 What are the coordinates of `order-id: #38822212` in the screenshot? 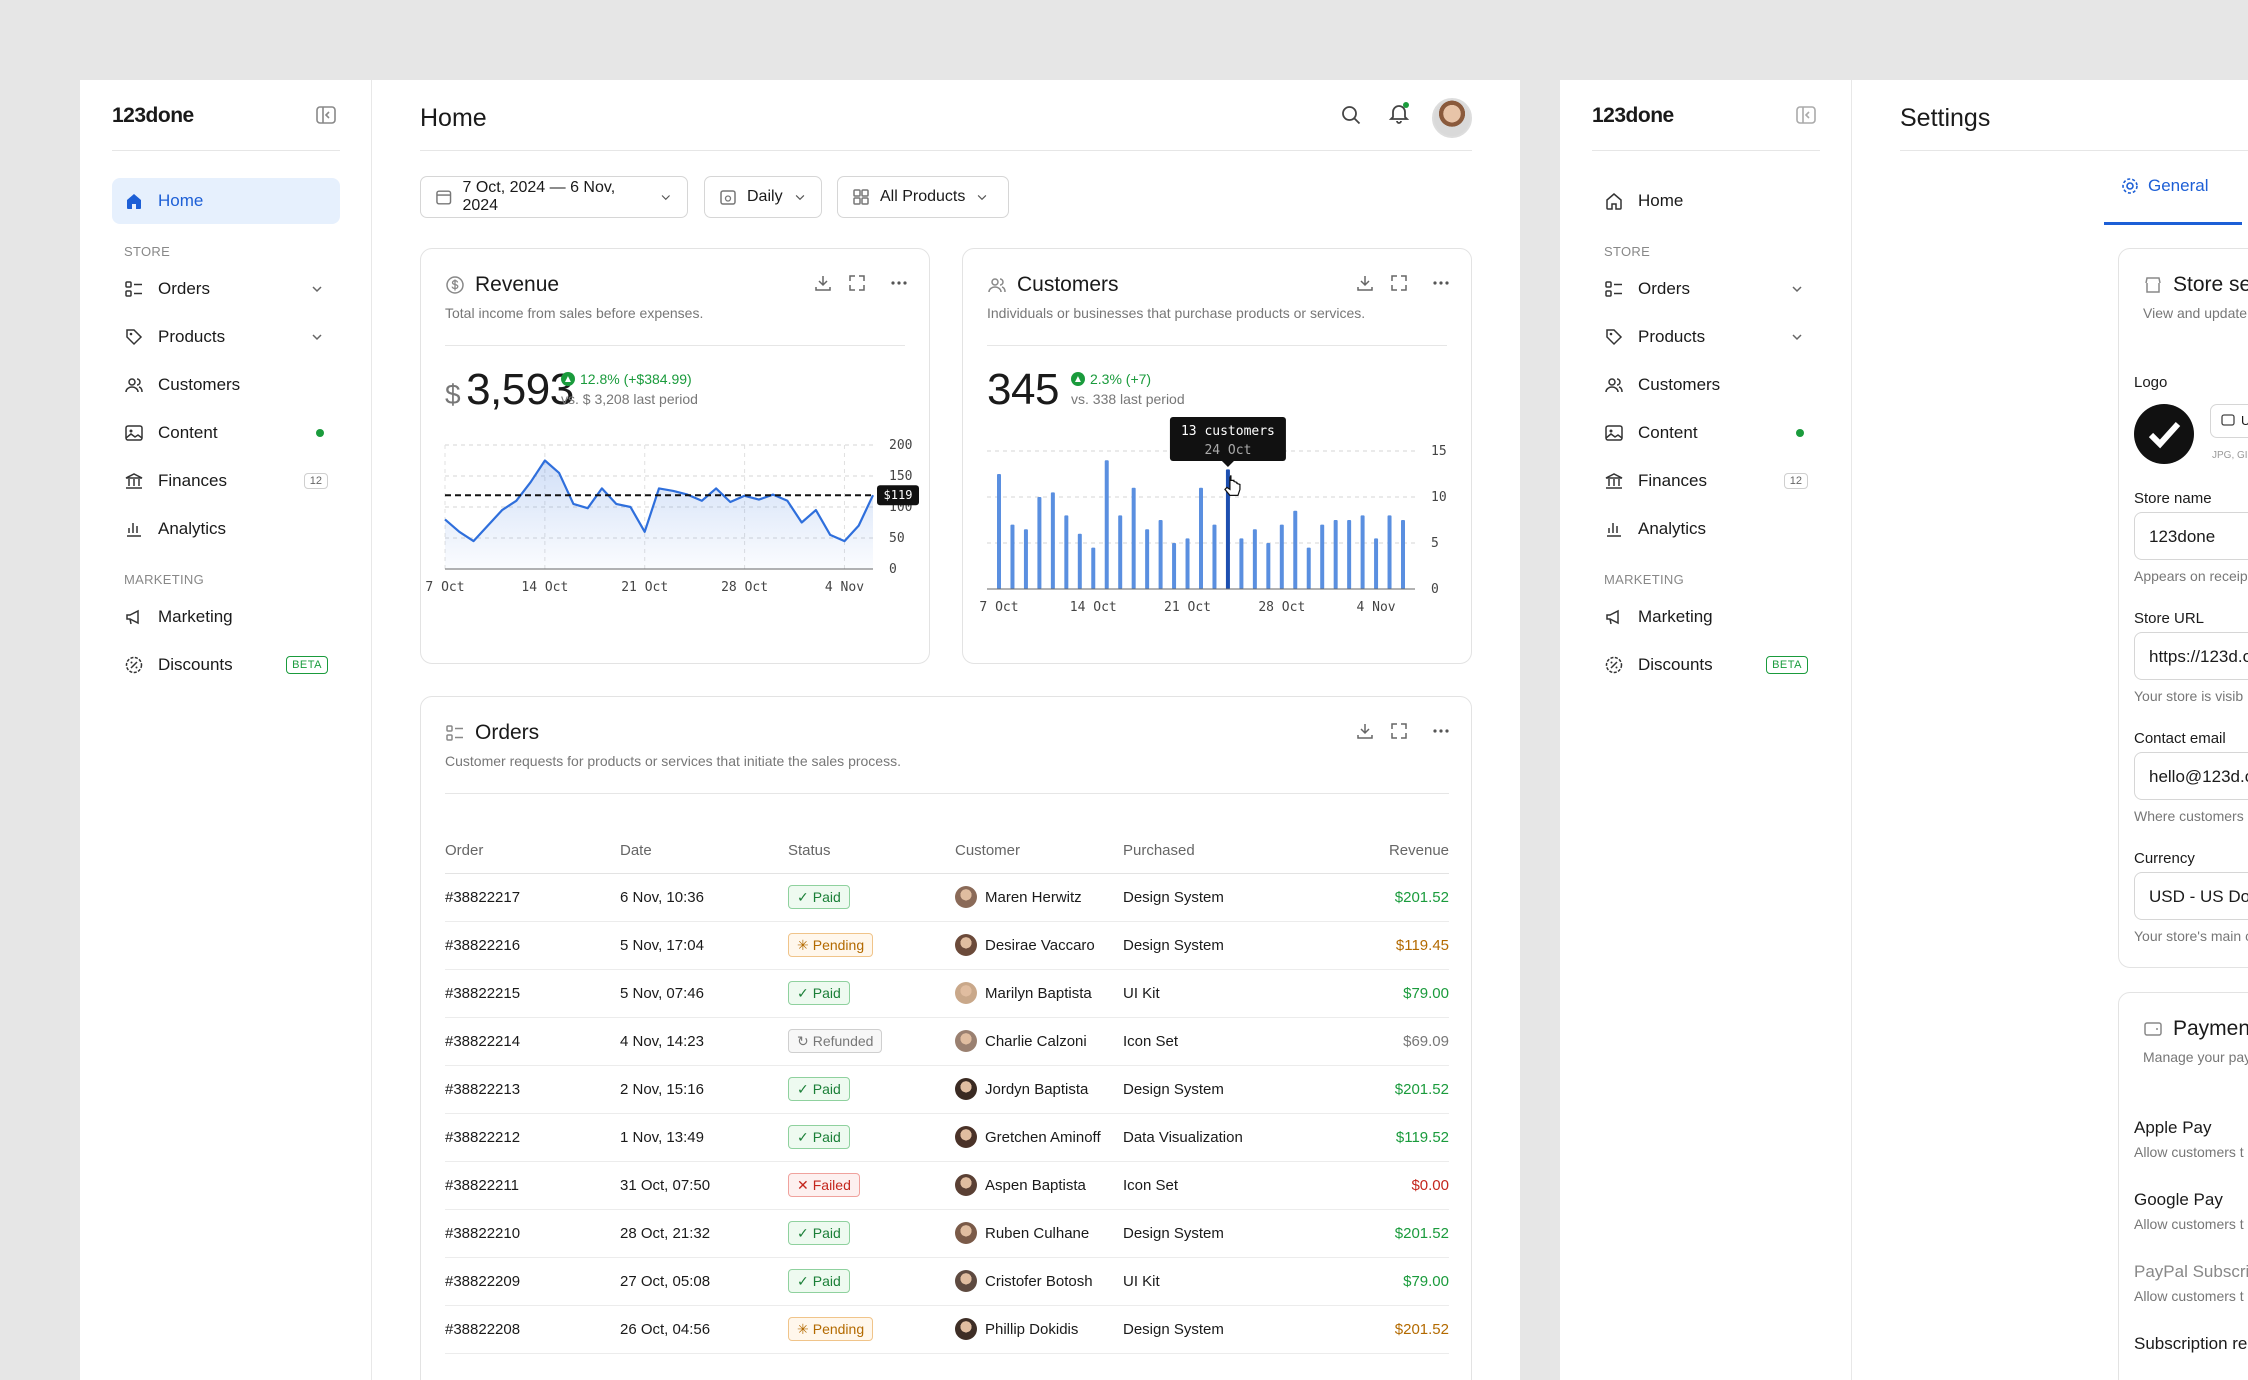 It's located at (532, 1137).